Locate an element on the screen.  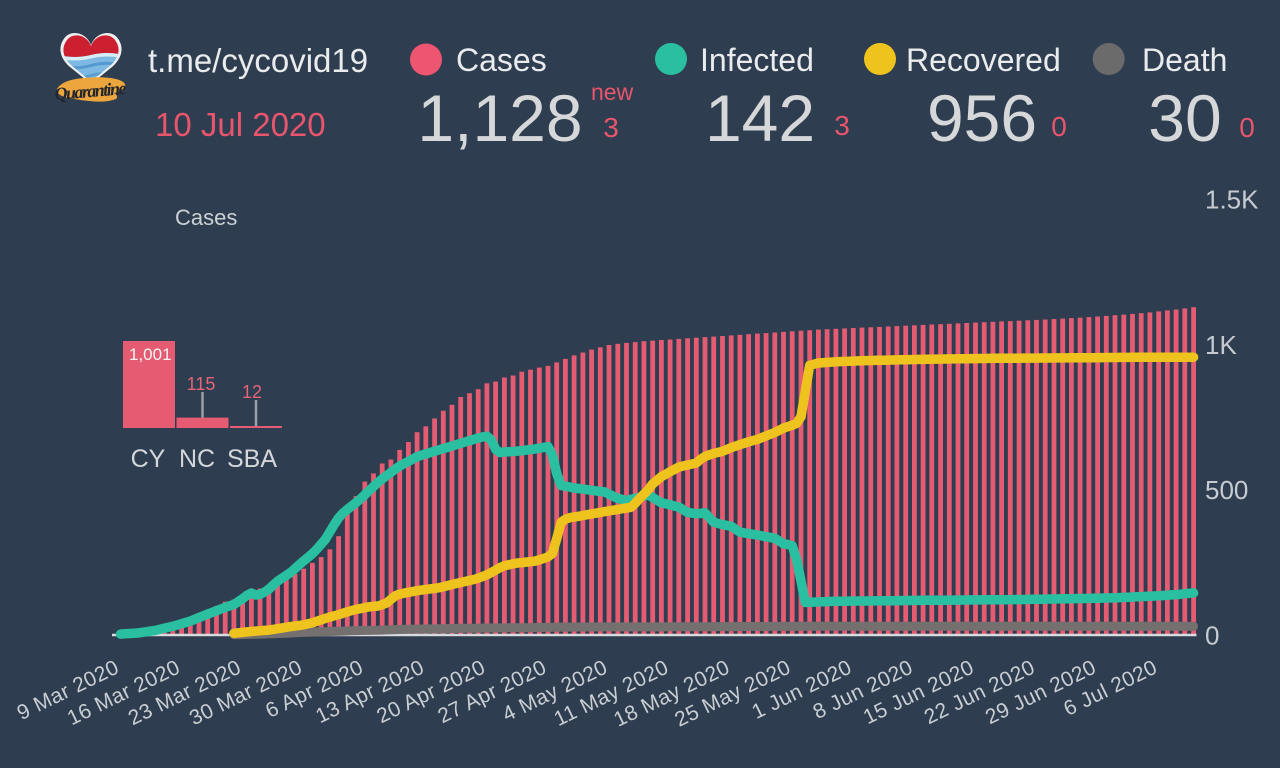
svg-text: 10 Jul 2020 is located at coordinates (240, 124).